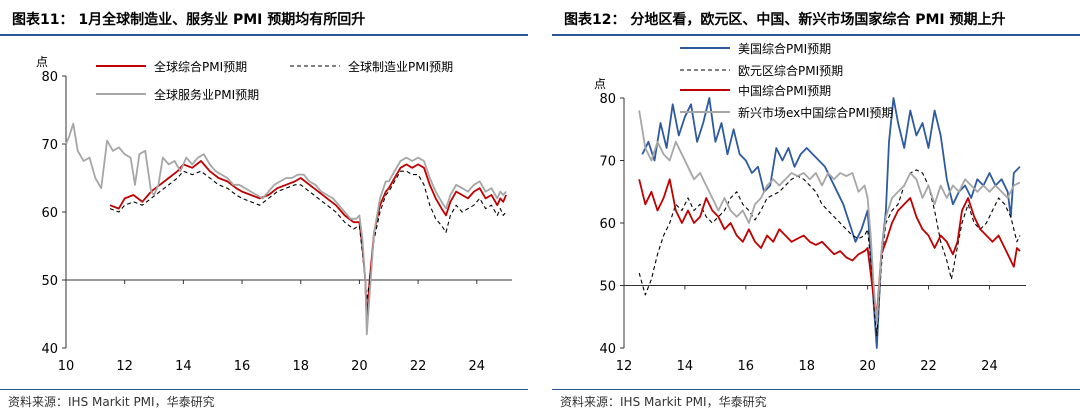 The width and height of the screenshot is (1080, 418). Describe the element at coordinates (111, 402) in the screenshot. I see `source-note-left: 资料来源：IHS Markit PMI，华泰研究` at that location.